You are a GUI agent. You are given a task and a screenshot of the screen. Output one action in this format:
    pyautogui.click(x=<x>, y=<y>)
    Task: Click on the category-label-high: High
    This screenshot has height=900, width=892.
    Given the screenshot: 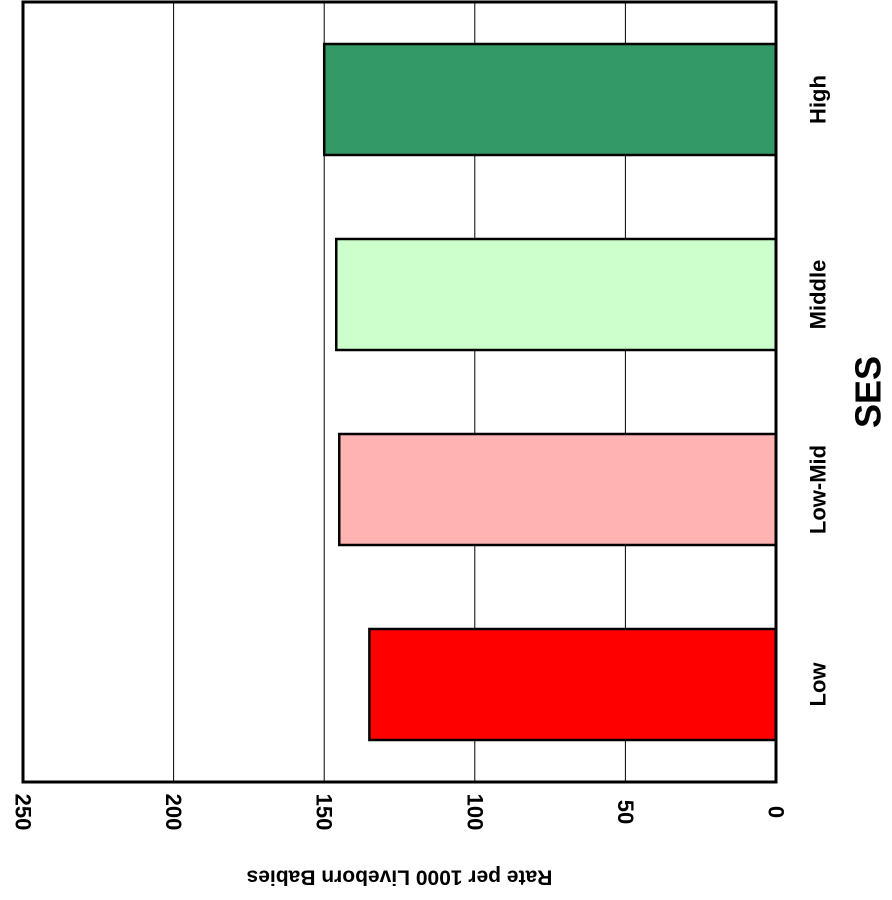 What is the action you would take?
    pyautogui.click(x=818, y=99)
    